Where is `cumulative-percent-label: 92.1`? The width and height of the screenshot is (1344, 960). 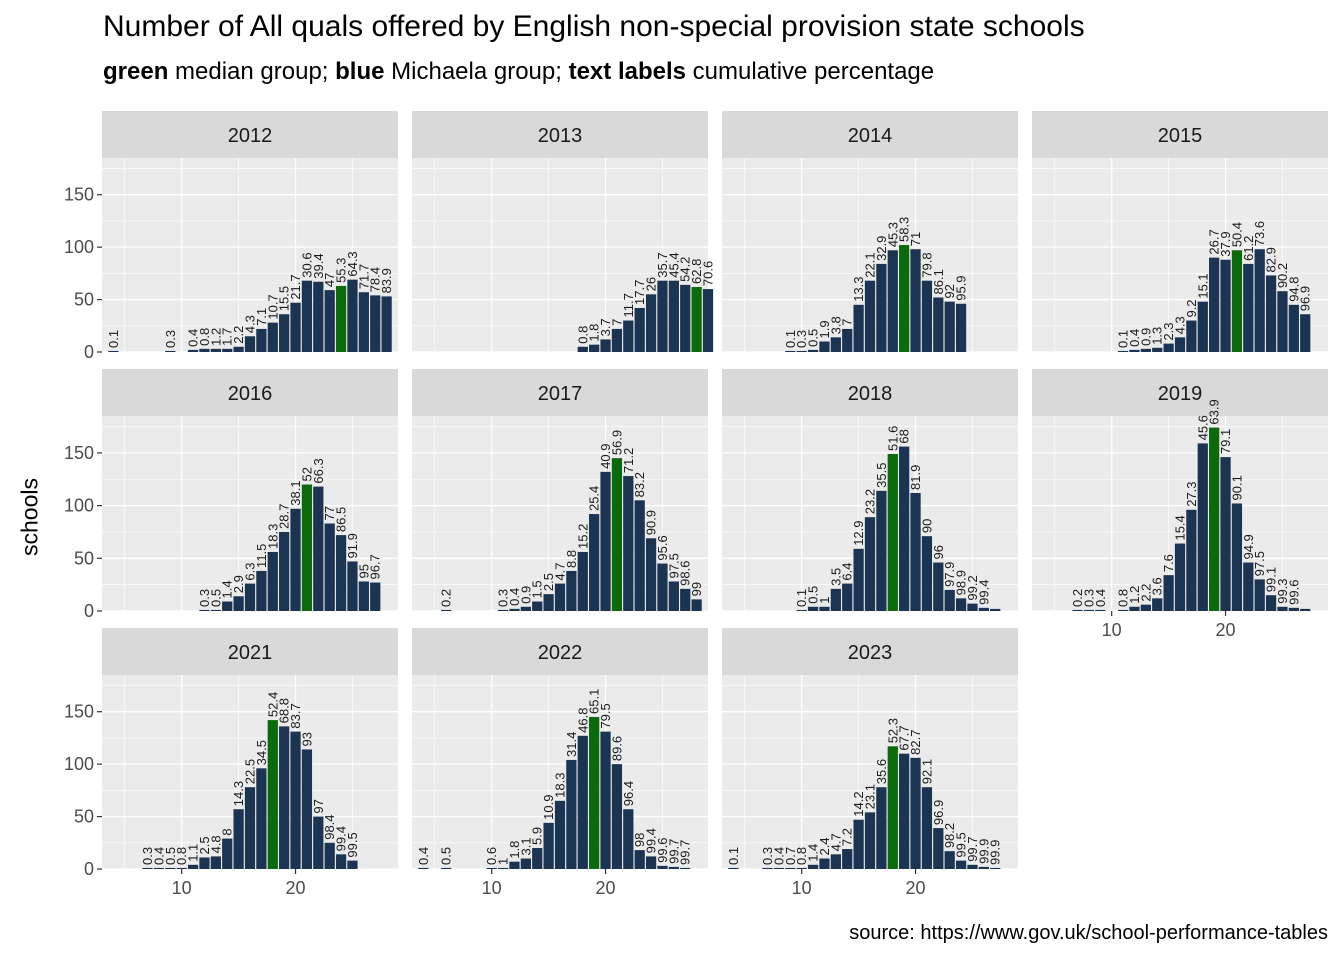 cumulative-percent-label: 92.1 is located at coordinates (926, 771).